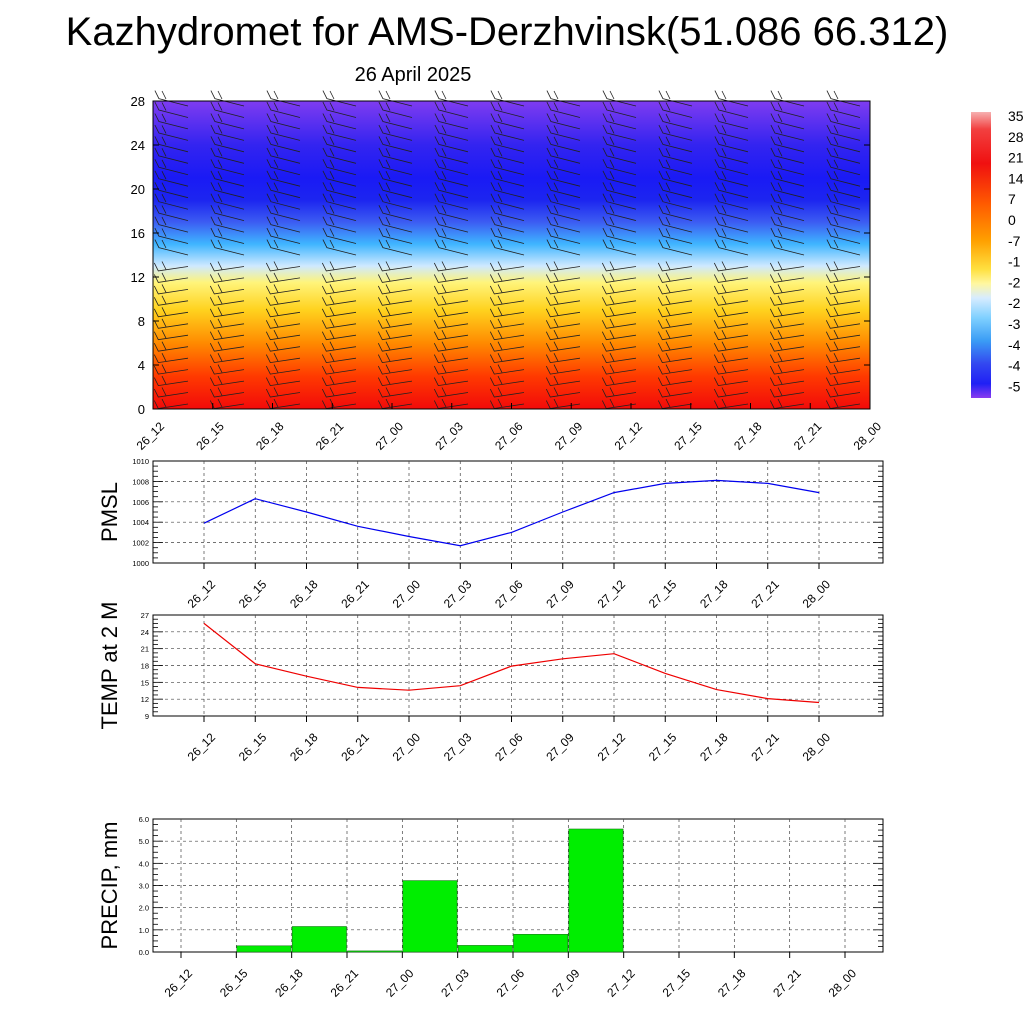 This screenshot has height=1024, width=1024. Describe the element at coordinates (253, 594) in the screenshot. I see `pmsl-xtick-label: 26_15` at that location.